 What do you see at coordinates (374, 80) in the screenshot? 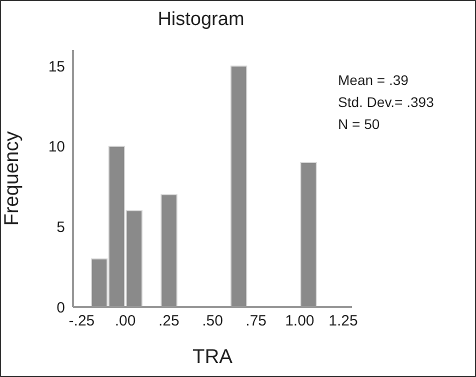
I see `annotation: Mean = .39` at bounding box center [374, 80].